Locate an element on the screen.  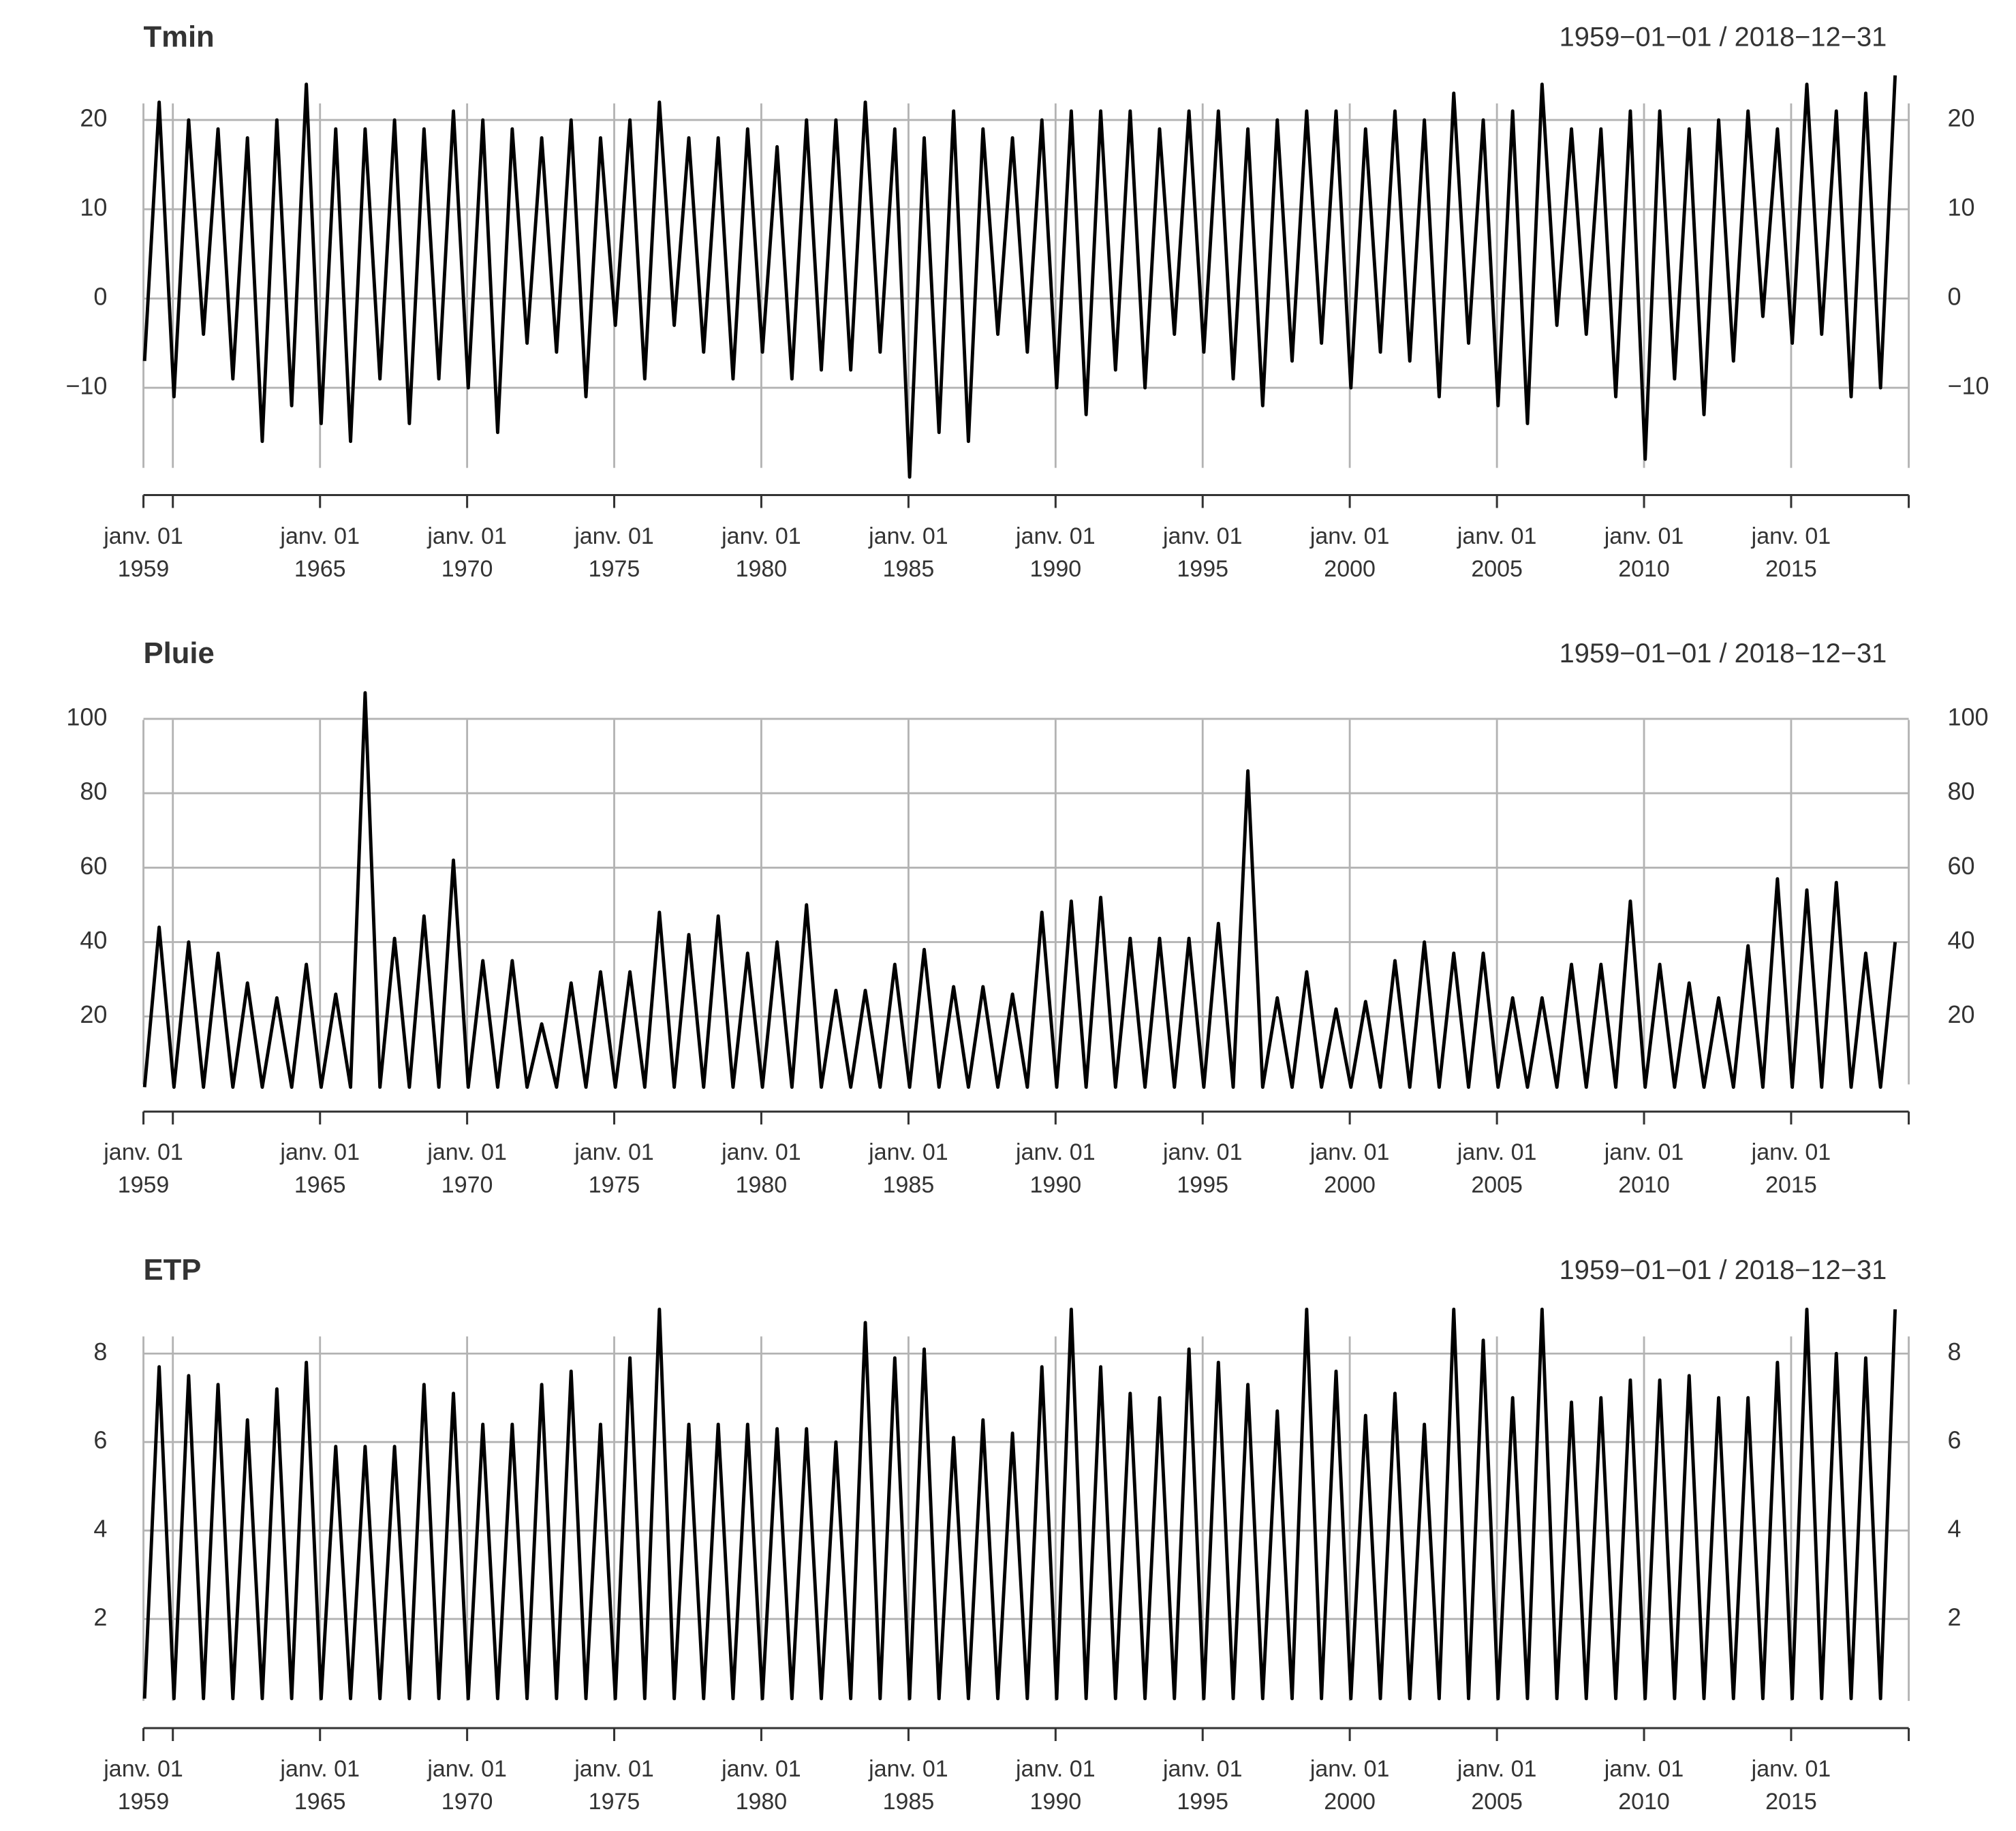
chart-title: ETP is located at coordinates (173, 1270).